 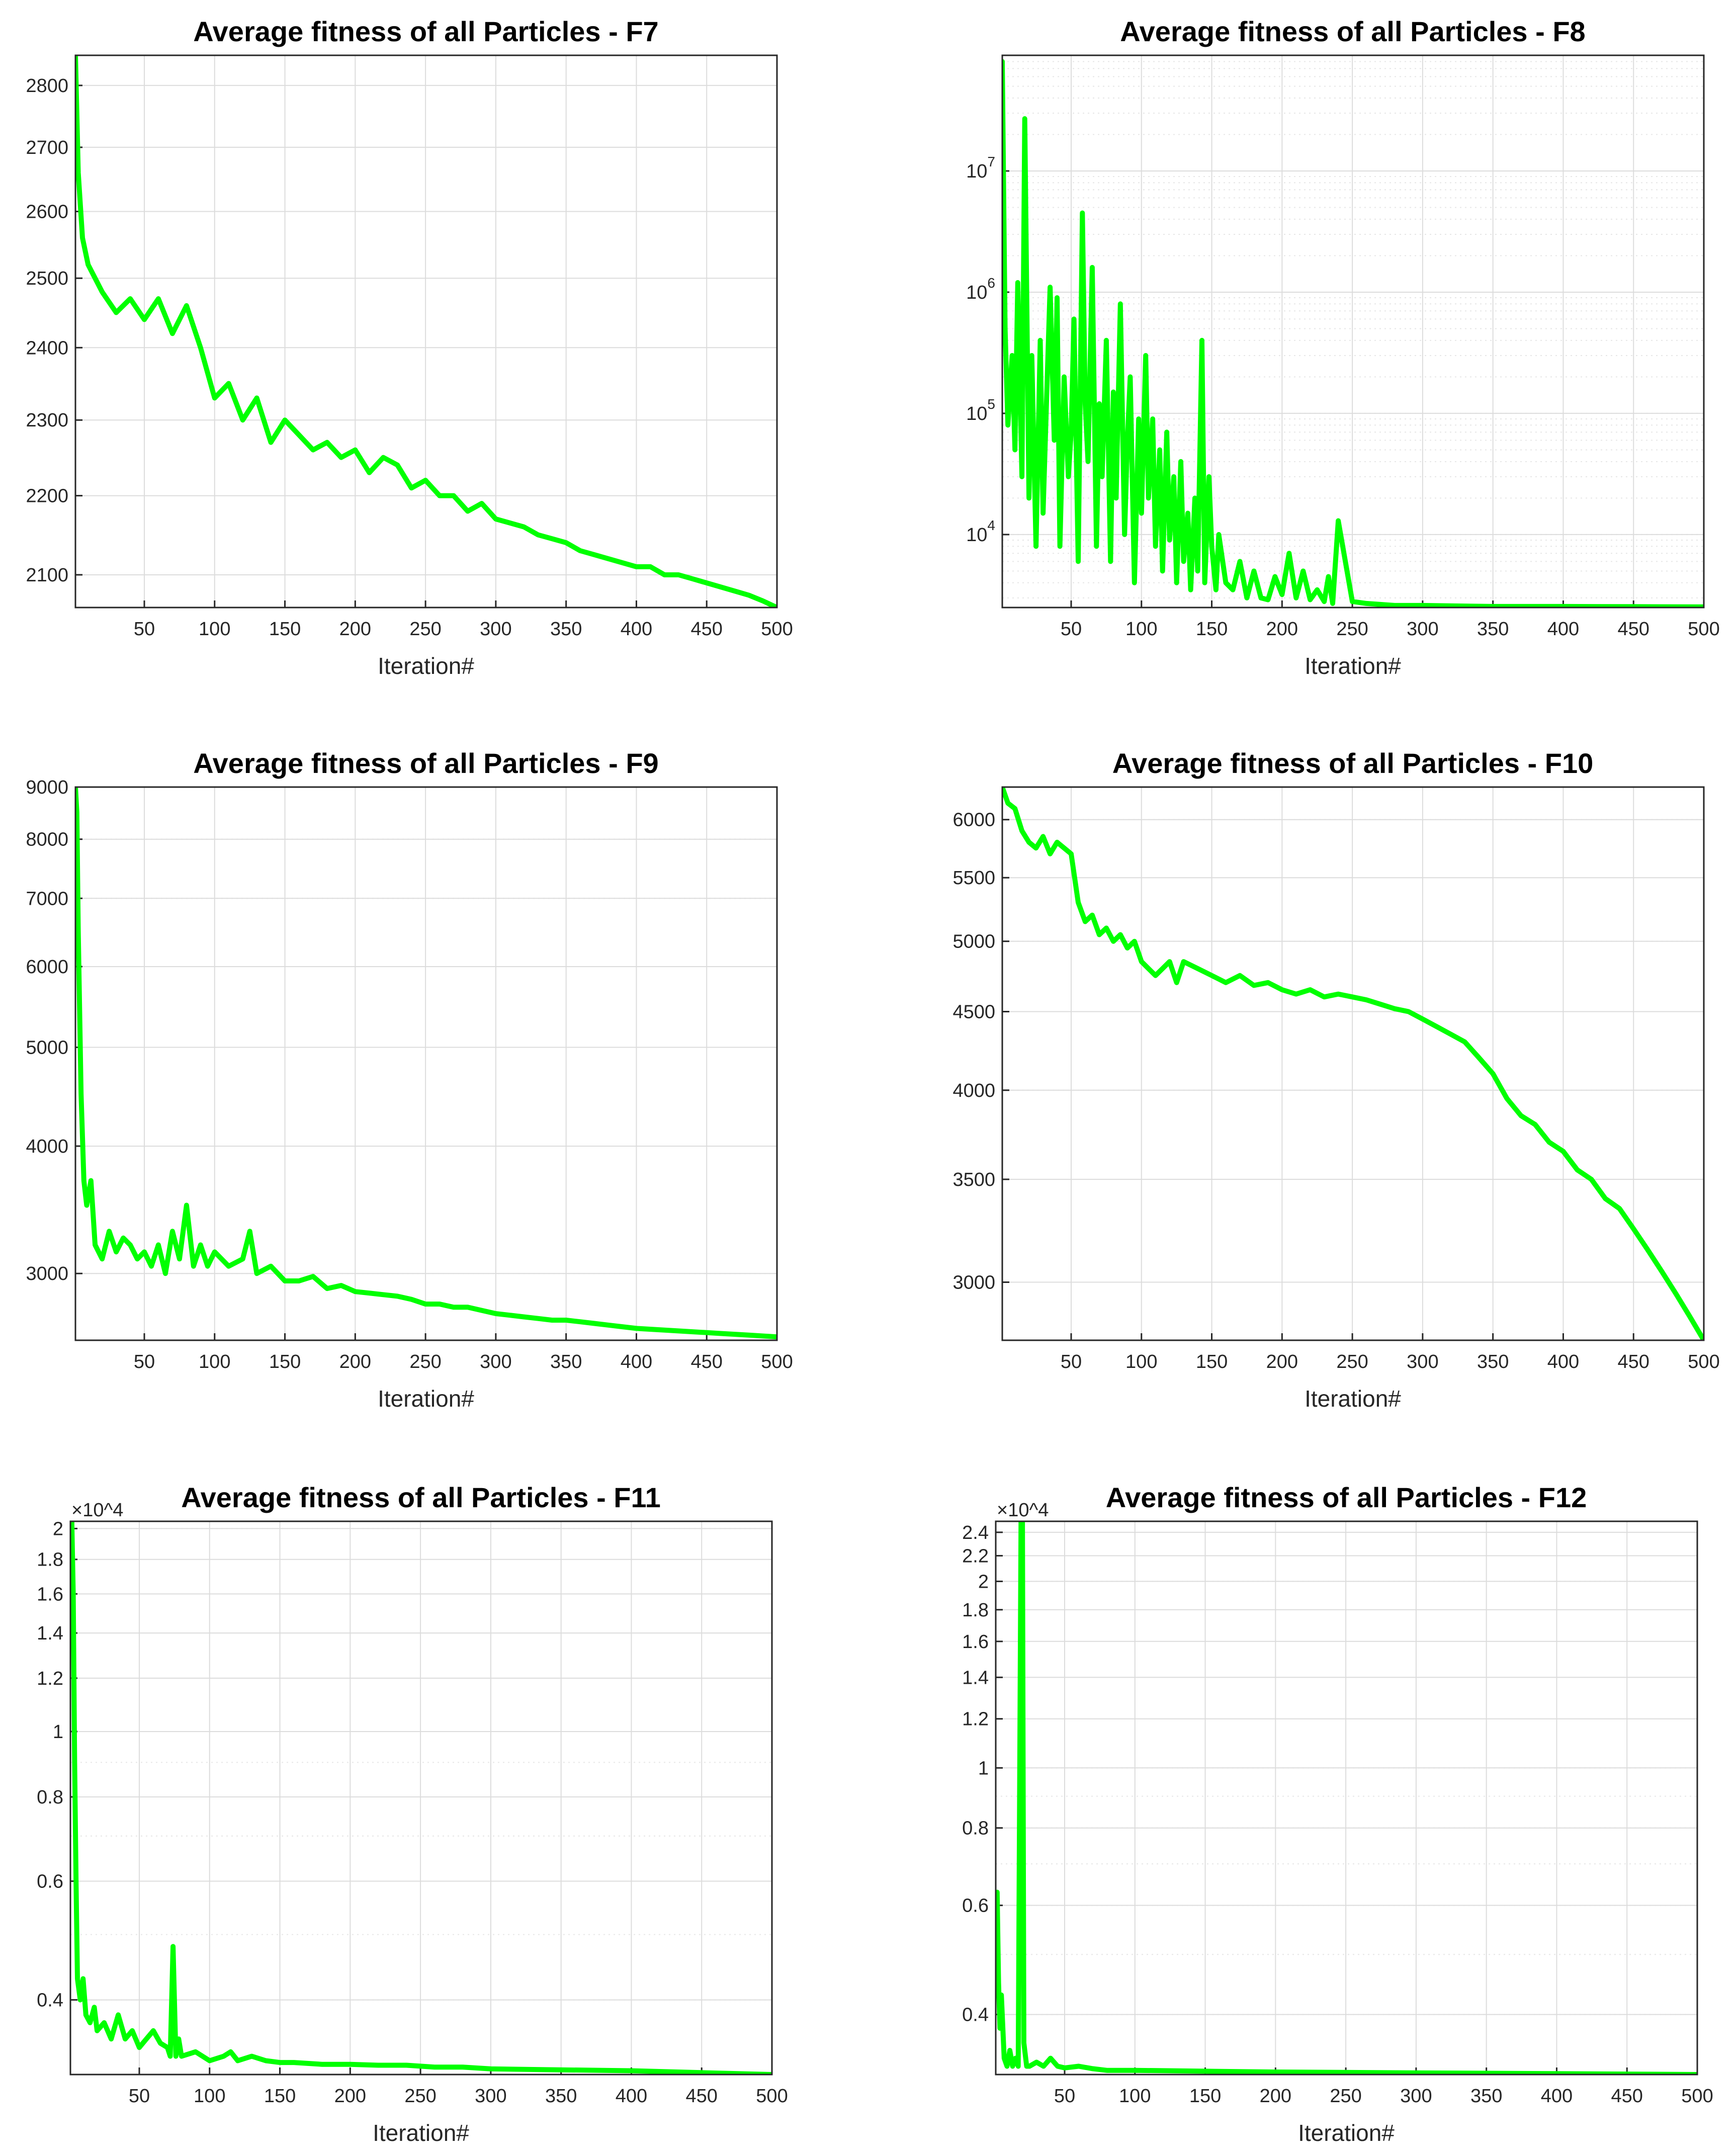 What do you see at coordinates (976, 1556) in the screenshot?
I see `y-tick-label: 2.2` at bounding box center [976, 1556].